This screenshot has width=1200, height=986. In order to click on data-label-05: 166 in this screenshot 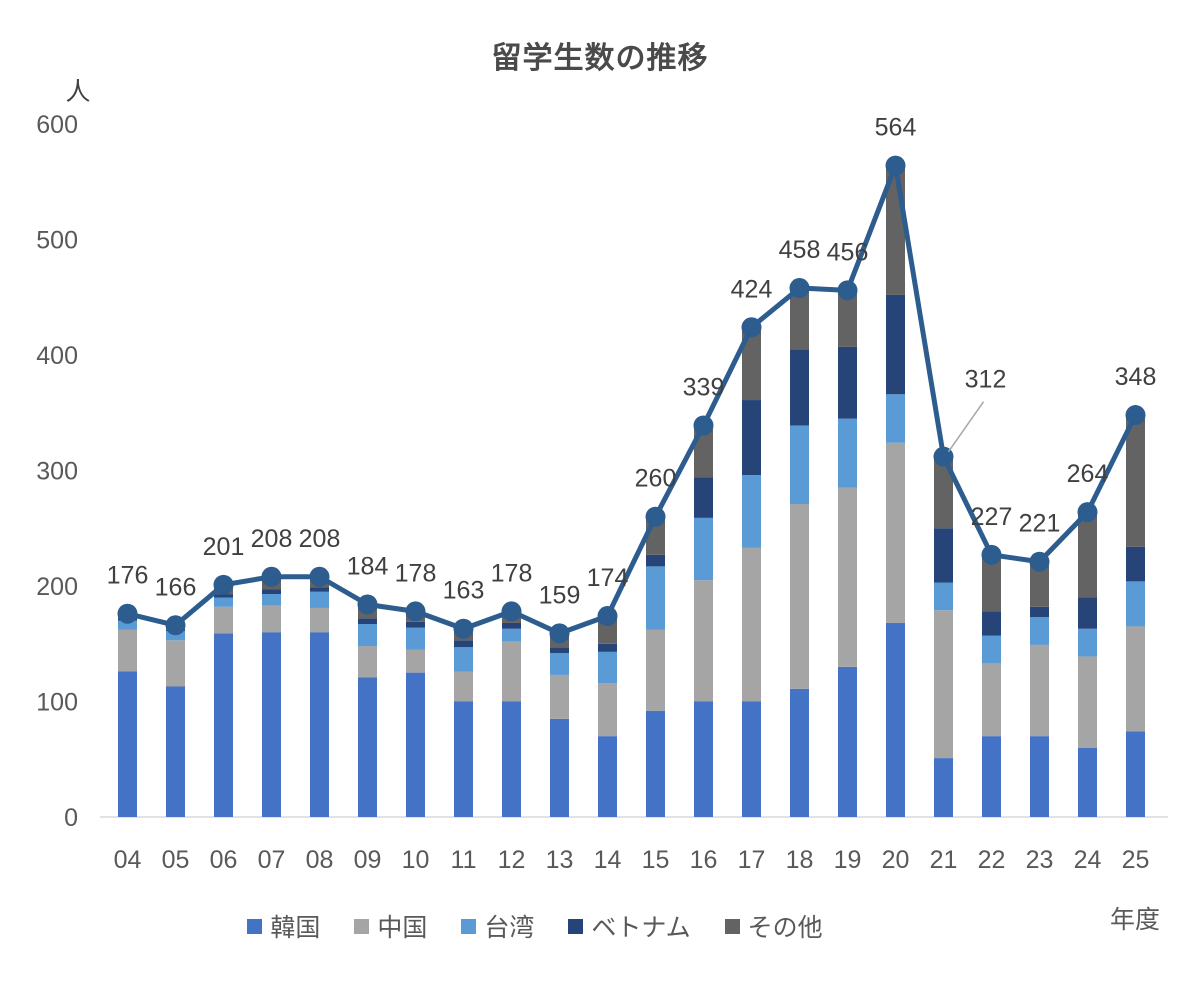, I will do `click(176, 587)`.